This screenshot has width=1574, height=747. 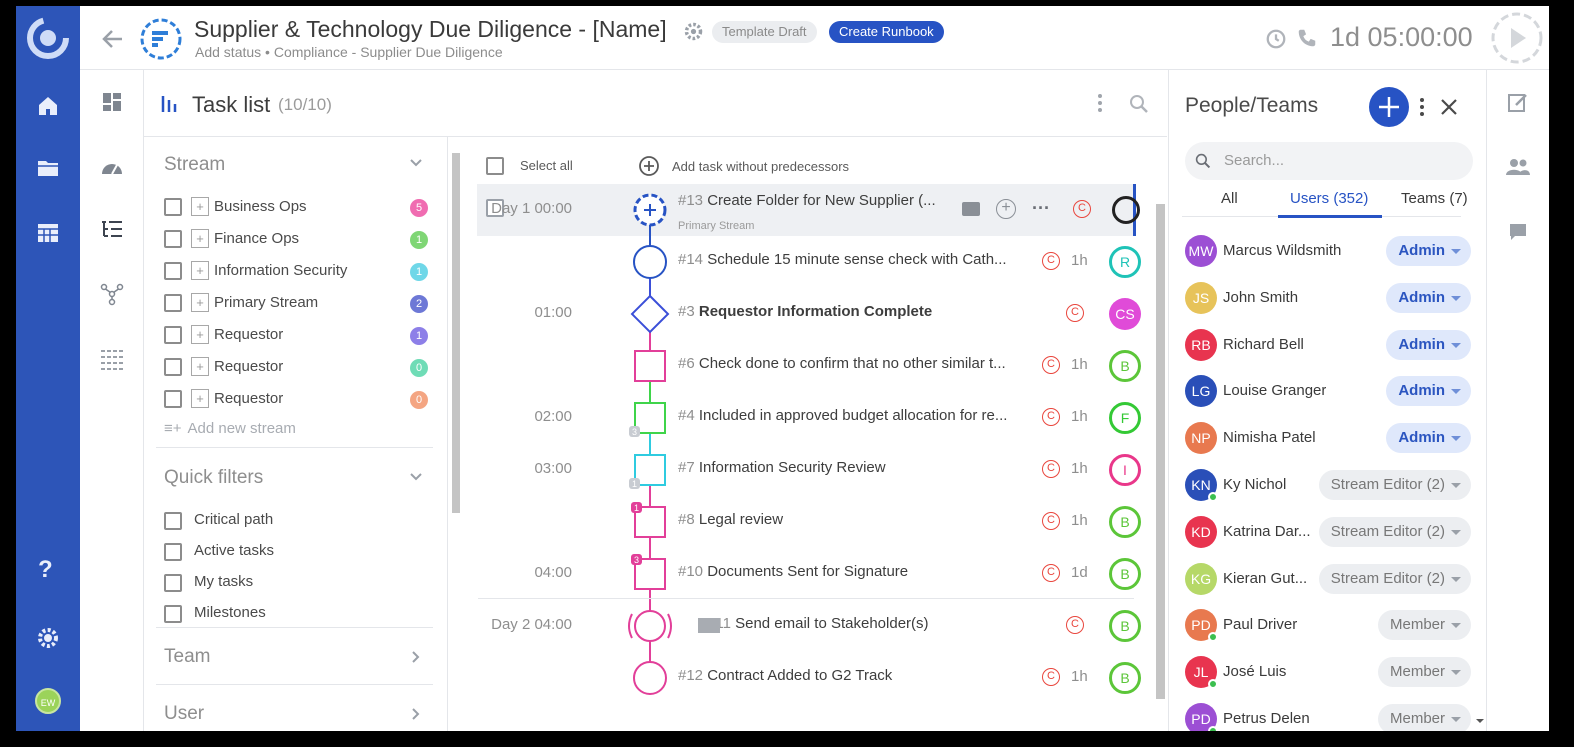 I want to click on stream-filter-item: + Requestor 0, so click(x=299, y=367).